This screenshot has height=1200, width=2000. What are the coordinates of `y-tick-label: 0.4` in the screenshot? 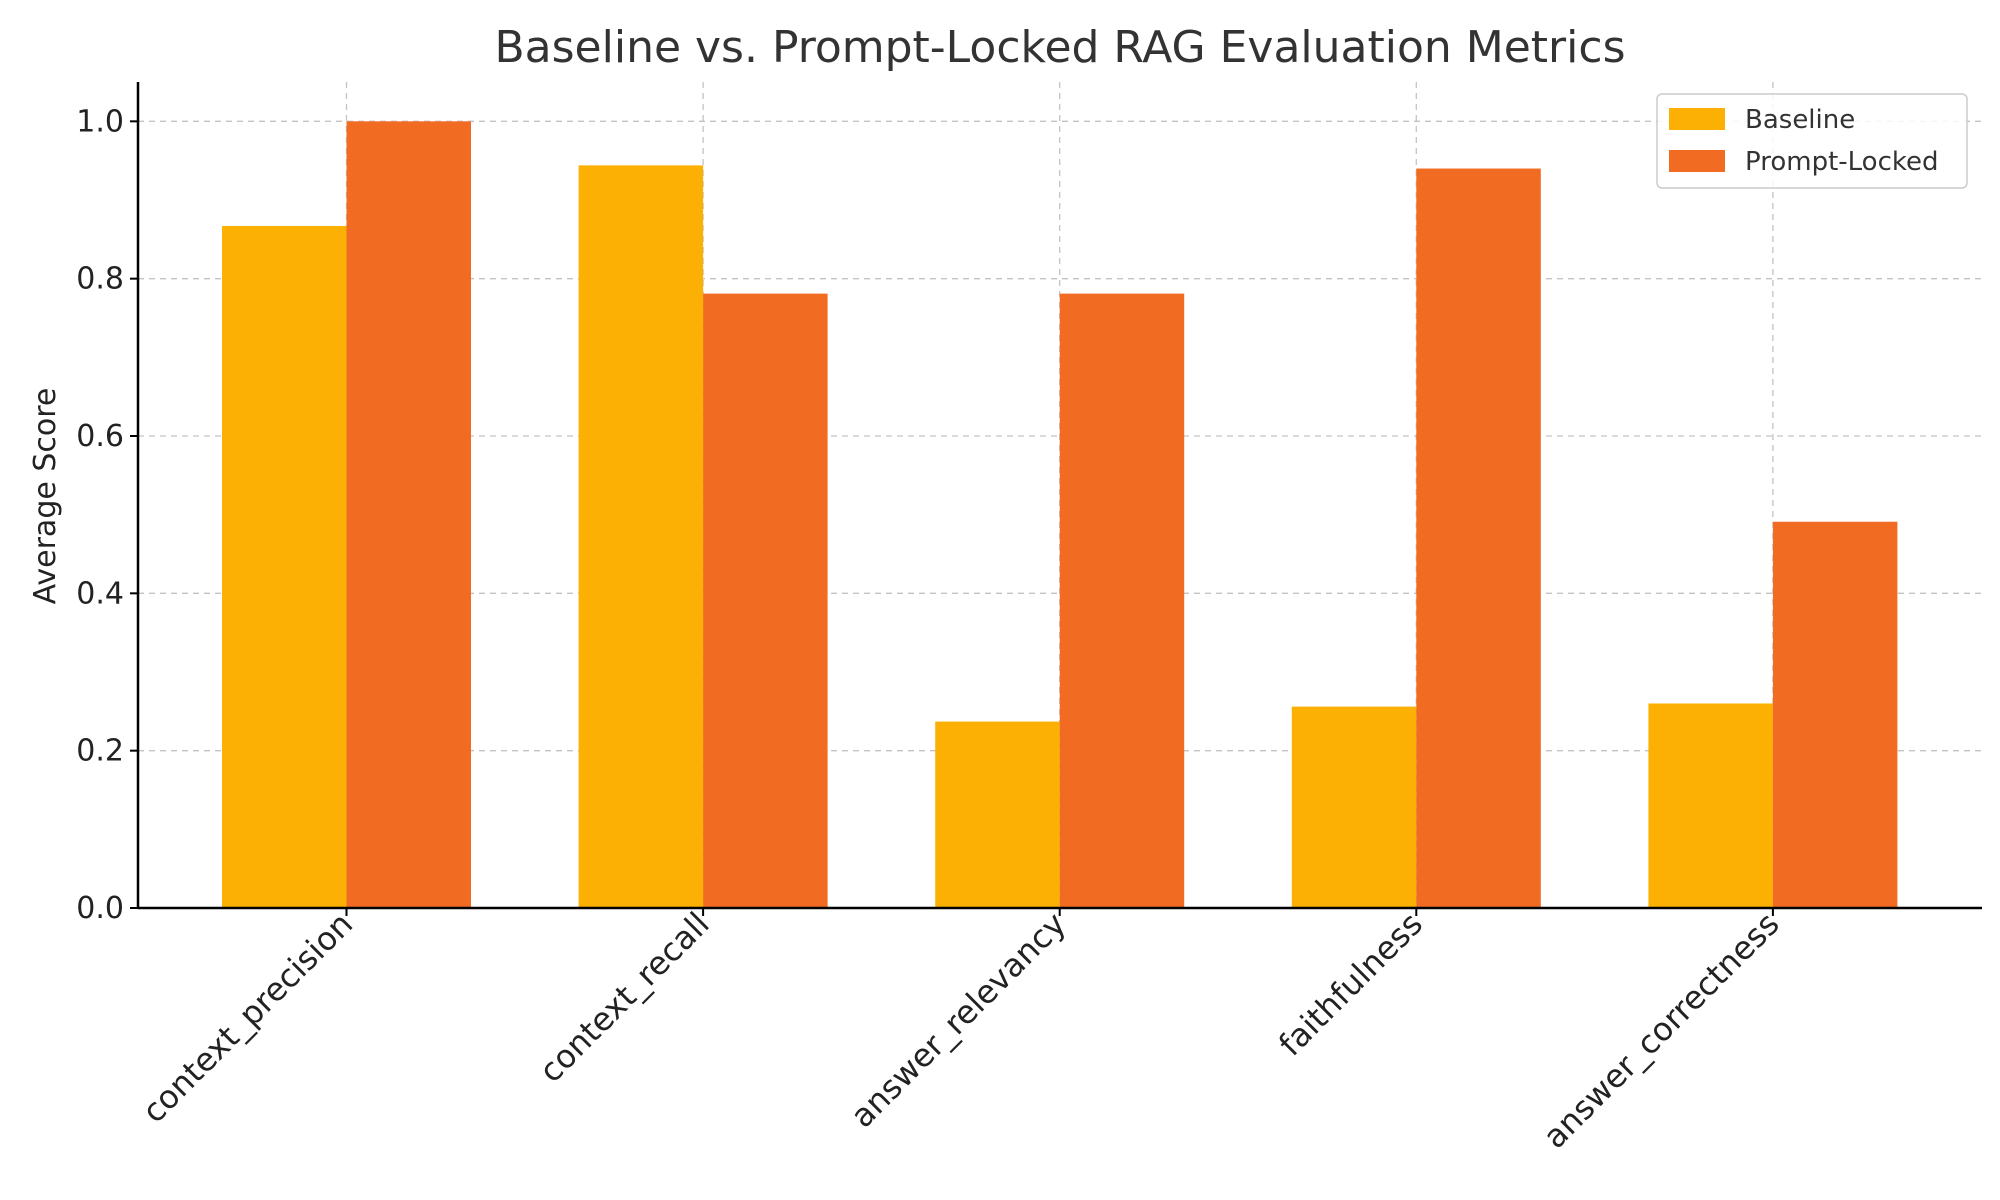 It's located at (100, 593).